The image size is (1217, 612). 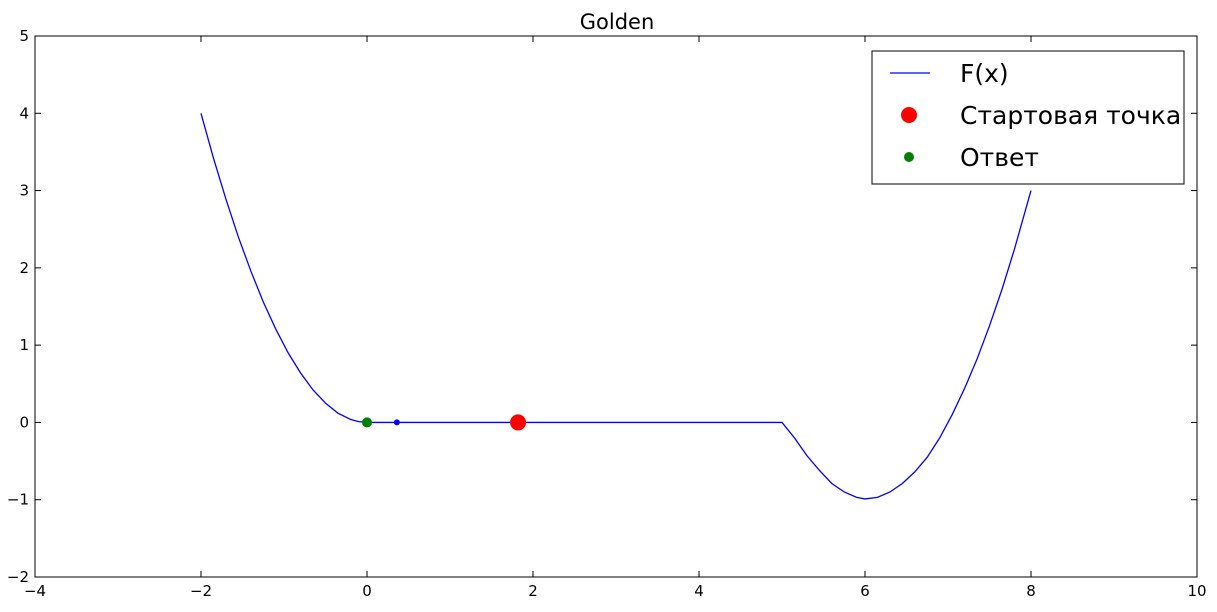 What do you see at coordinates (18, 577) in the screenshot?
I see `y-tick-label: −2` at bounding box center [18, 577].